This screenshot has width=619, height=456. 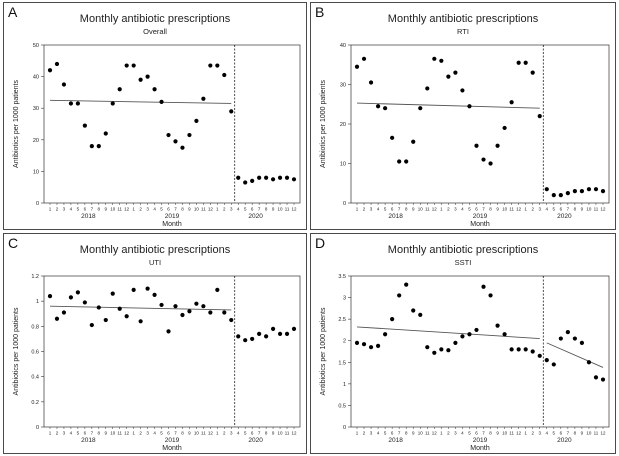 What do you see at coordinates (342, 277) in the screenshot?
I see `y-tick-label: 3.5` at bounding box center [342, 277].